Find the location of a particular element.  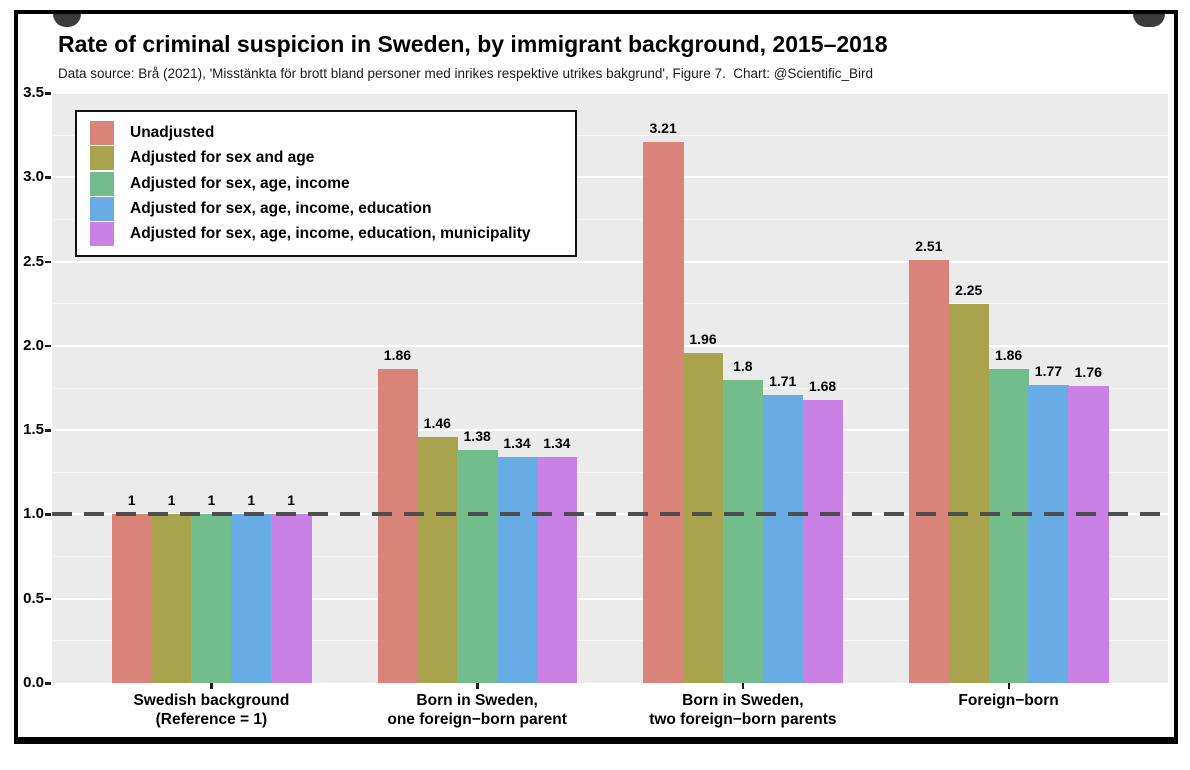

y-axis-tick-label: 0.0 is located at coordinates (33, 682).